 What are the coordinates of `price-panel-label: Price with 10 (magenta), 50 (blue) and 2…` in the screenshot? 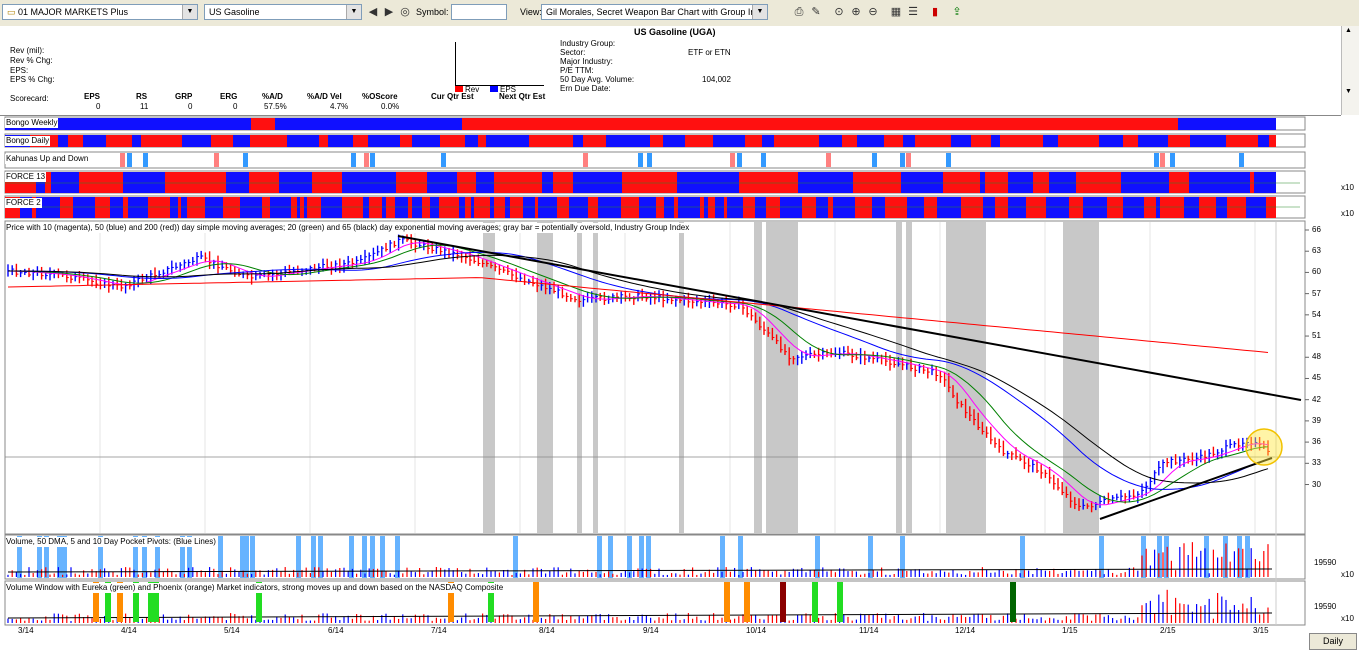 It's located at (348, 228).